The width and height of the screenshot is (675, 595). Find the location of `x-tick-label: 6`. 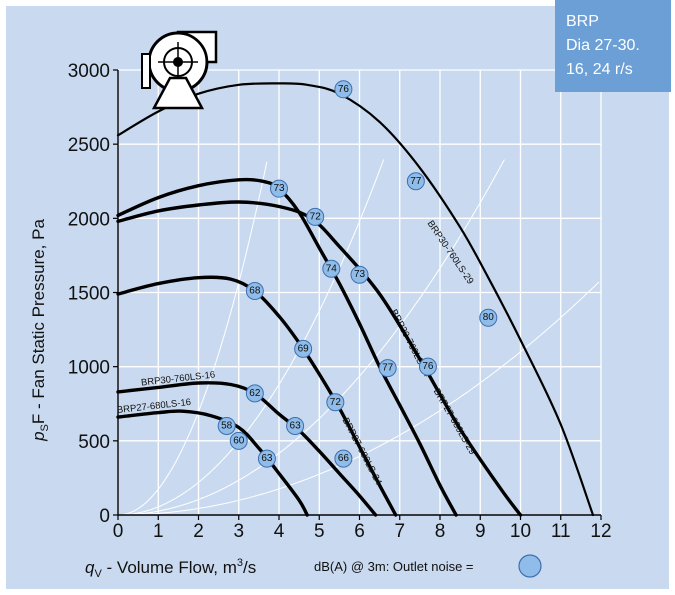

x-tick-label: 6 is located at coordinates (359, 531).